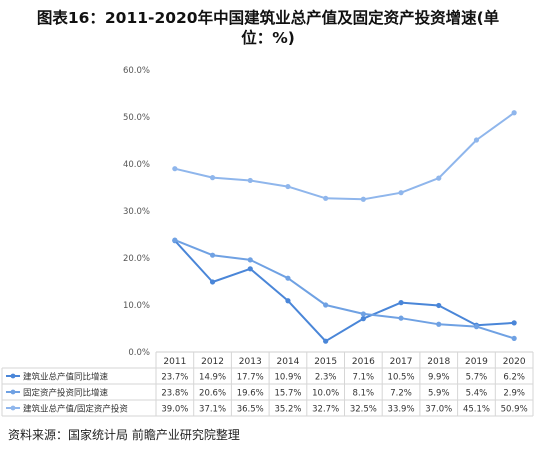 The height and width of the screenshot is (457, 536). Describe the element at coordinates (212, 362) in the screenshot. I see `x-tick-label: 2012` at that location.